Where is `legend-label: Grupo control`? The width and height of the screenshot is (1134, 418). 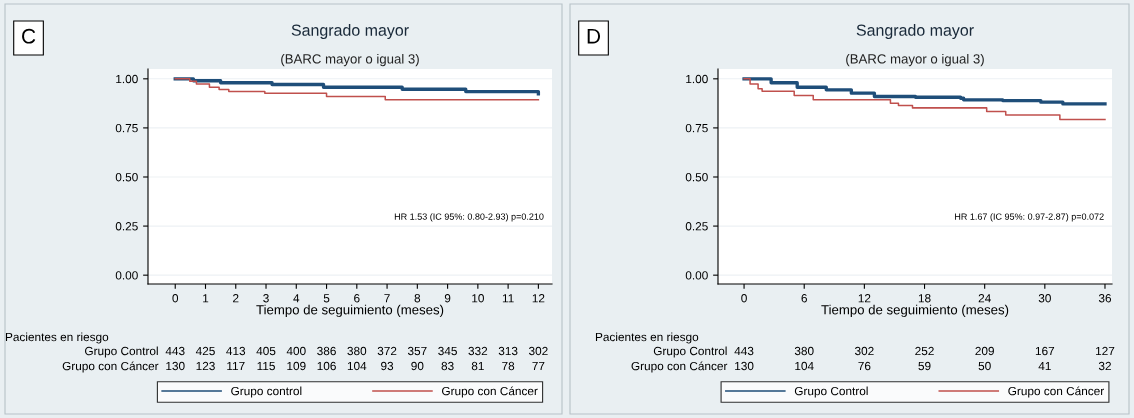
legend-label: Grupo control is located at coordinates (266, 392).